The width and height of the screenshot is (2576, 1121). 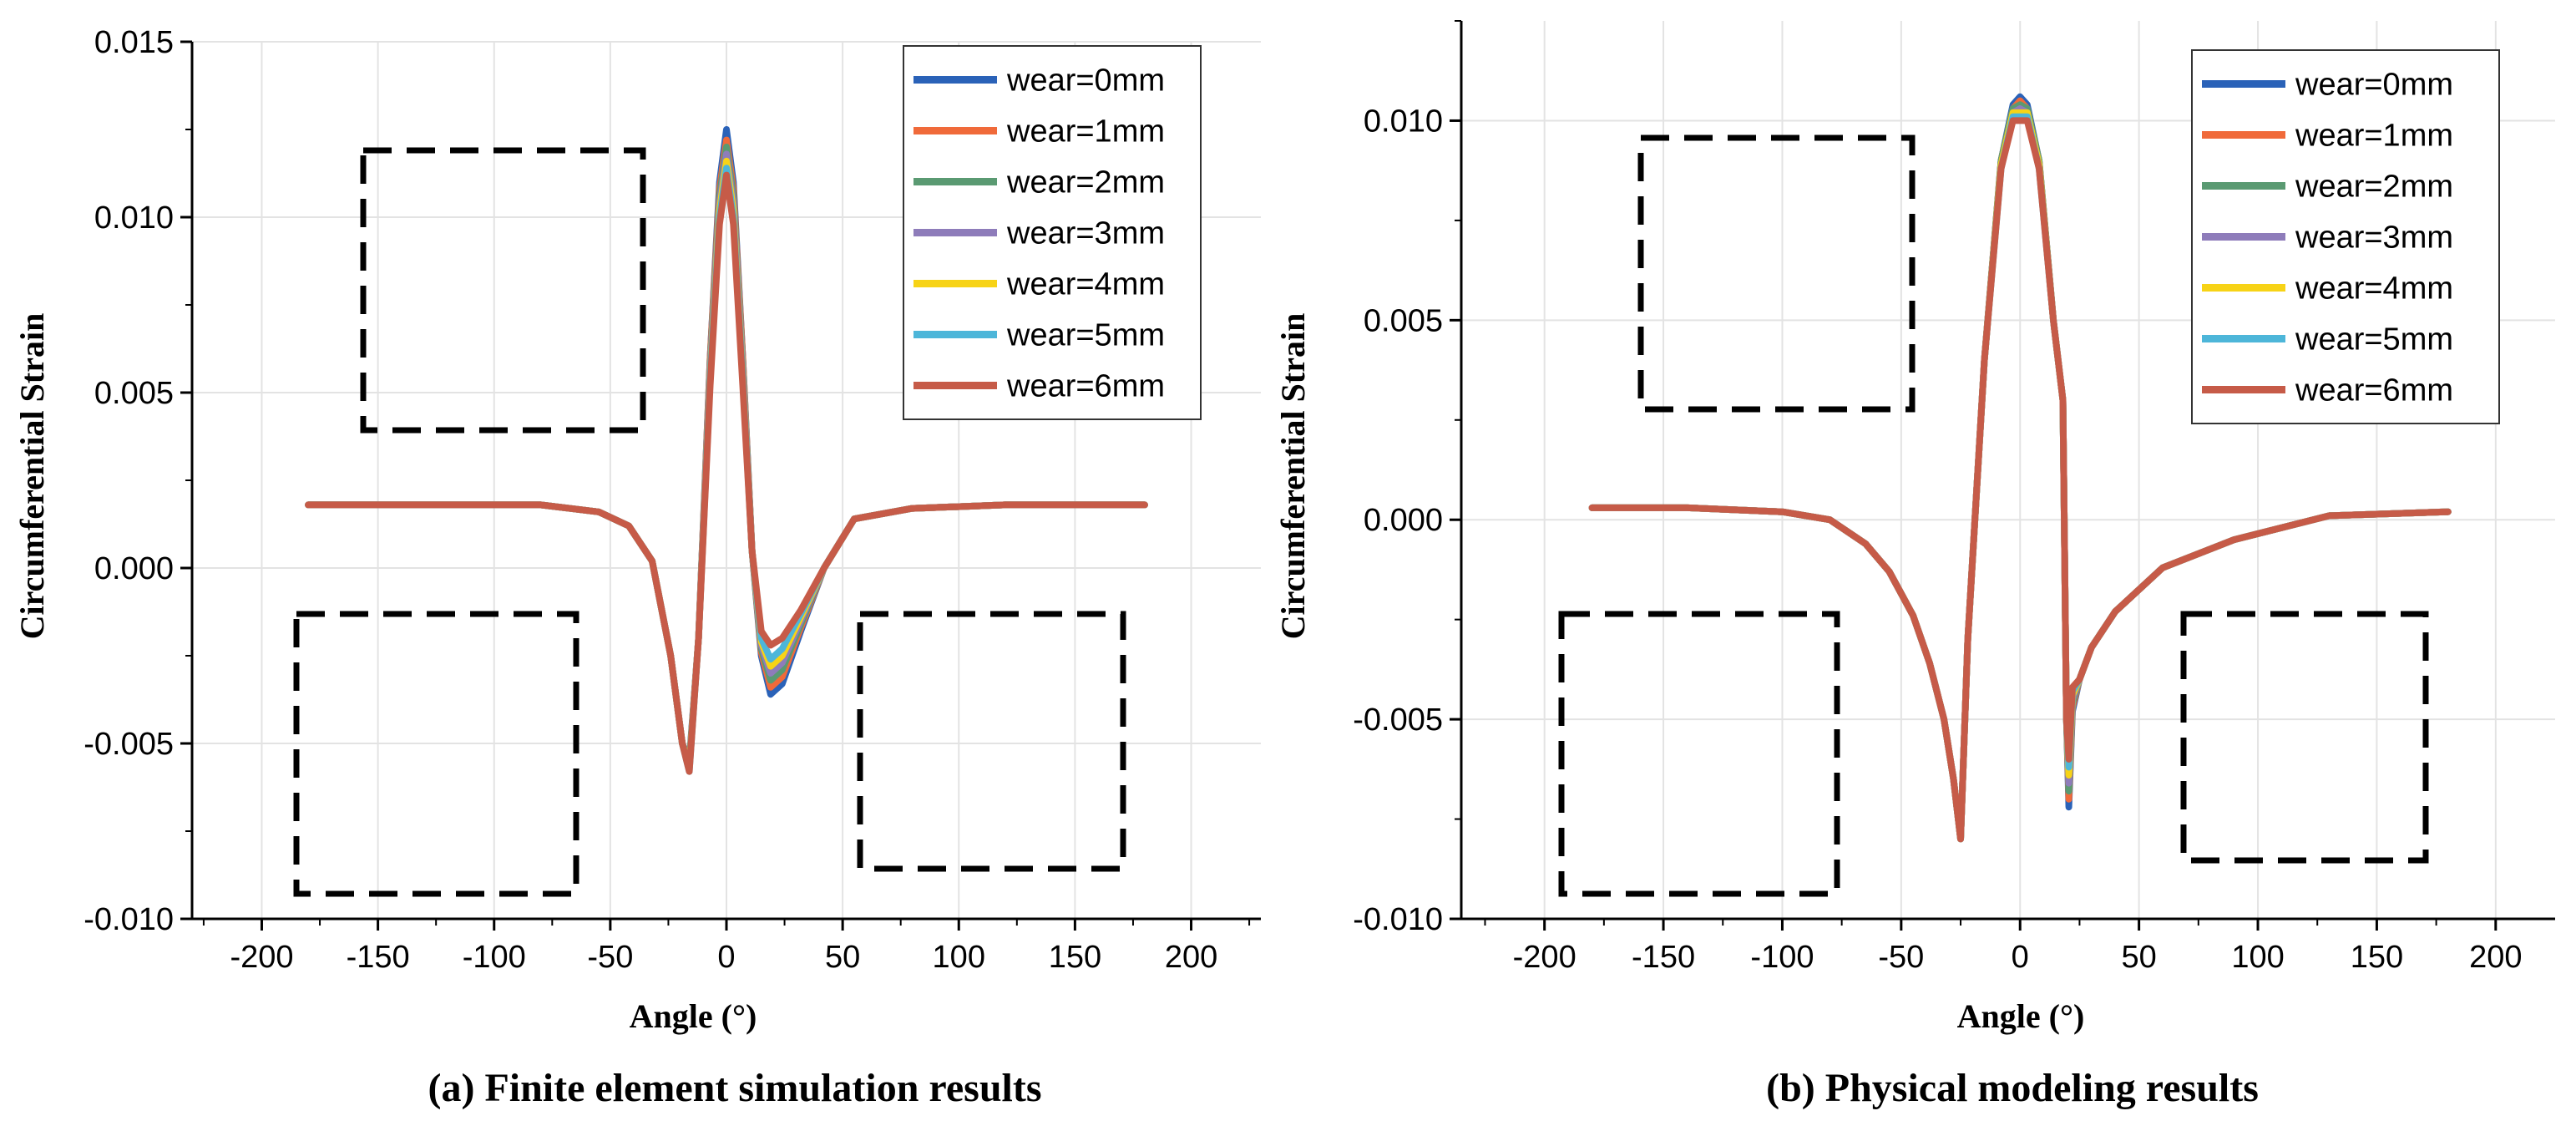 What do you see at coordinates (134, 42) in the screenshot?
I see `y-tick-label: 0.015` at bounding box center [134, 42].